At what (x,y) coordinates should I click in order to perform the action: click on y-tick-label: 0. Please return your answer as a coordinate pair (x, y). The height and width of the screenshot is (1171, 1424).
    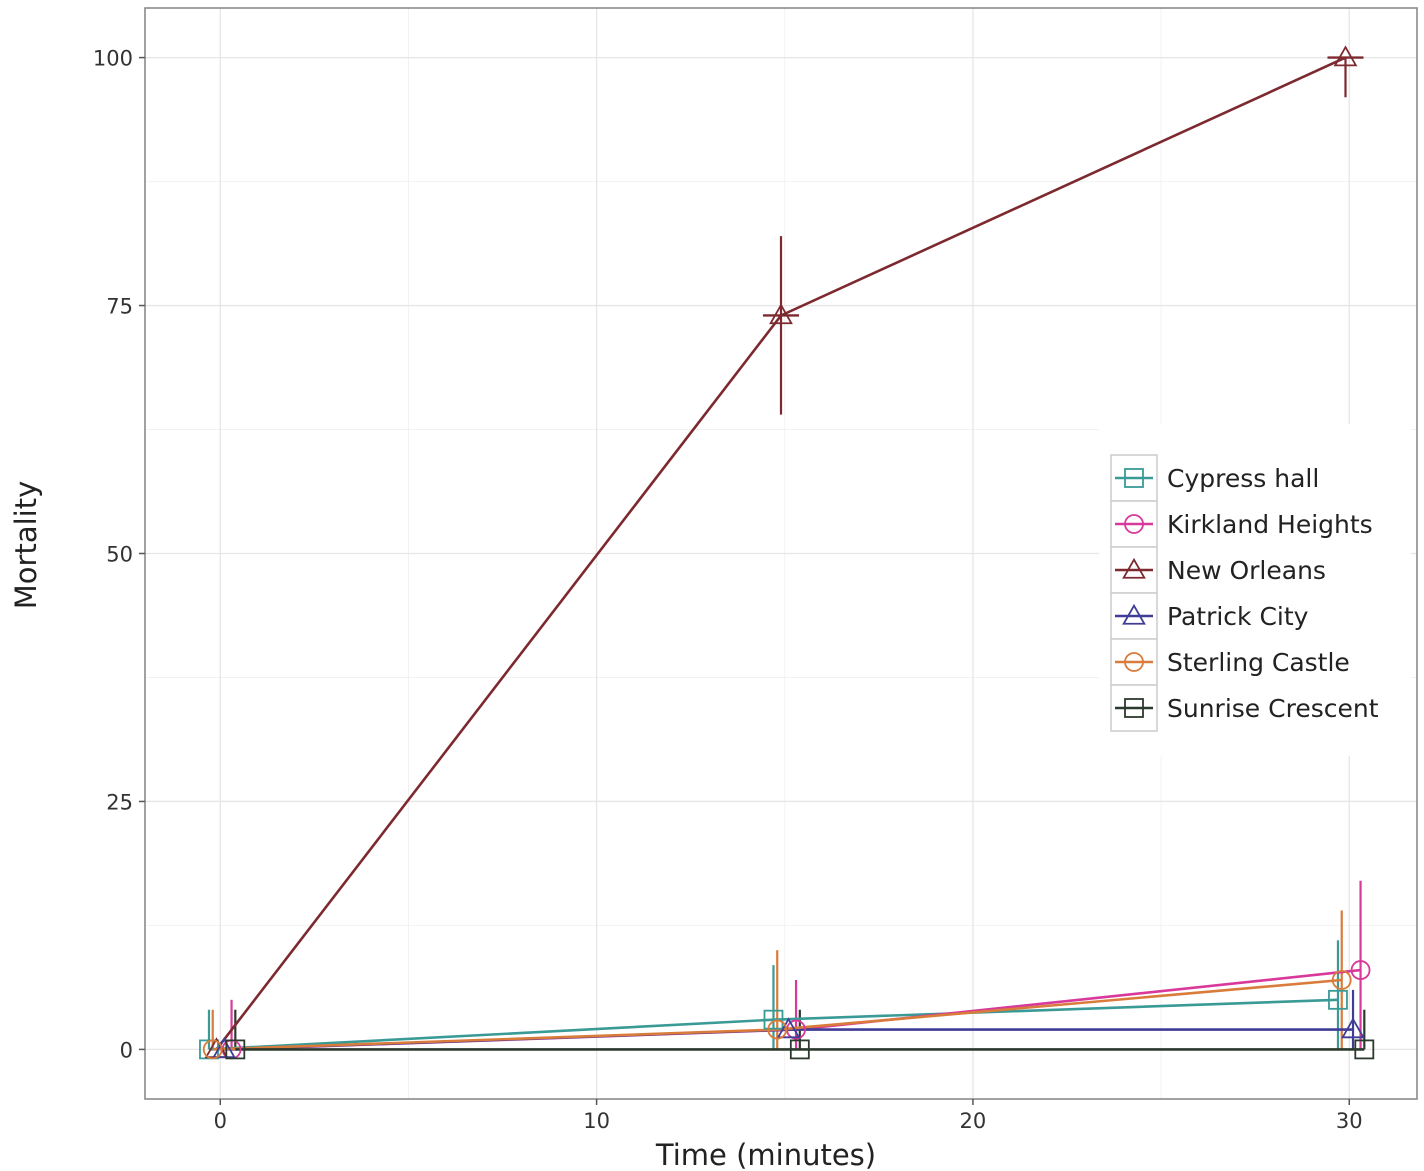
    Looking at the image, I should click on (126, 1050).